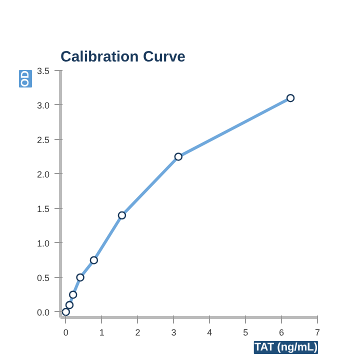 The width and height of the screenshot is (341, 362). Describe the element at coordinates (43, 139) in the screenshot. I see `y-tick-label: 2.5` at that location.